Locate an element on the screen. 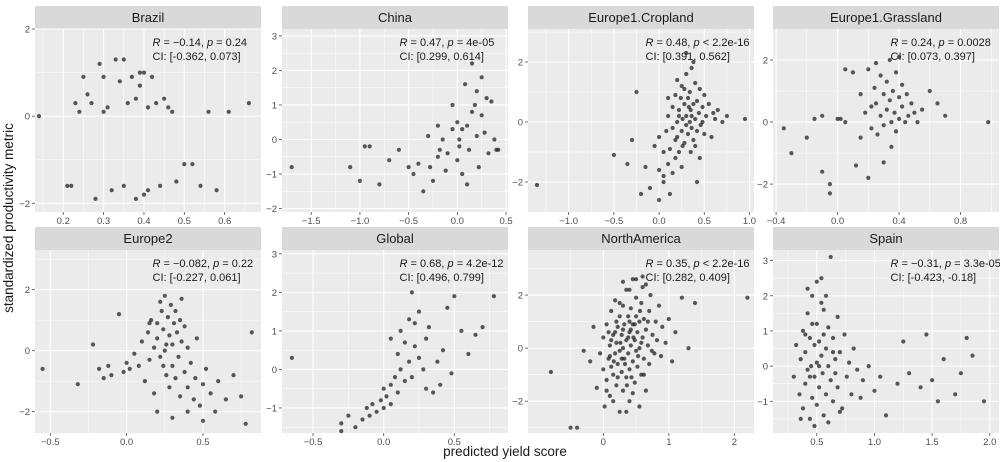 Image resolution: width=1000 pixels, height=462 pixels. facet-title: Europe2 is located at coordinates (147, 238).